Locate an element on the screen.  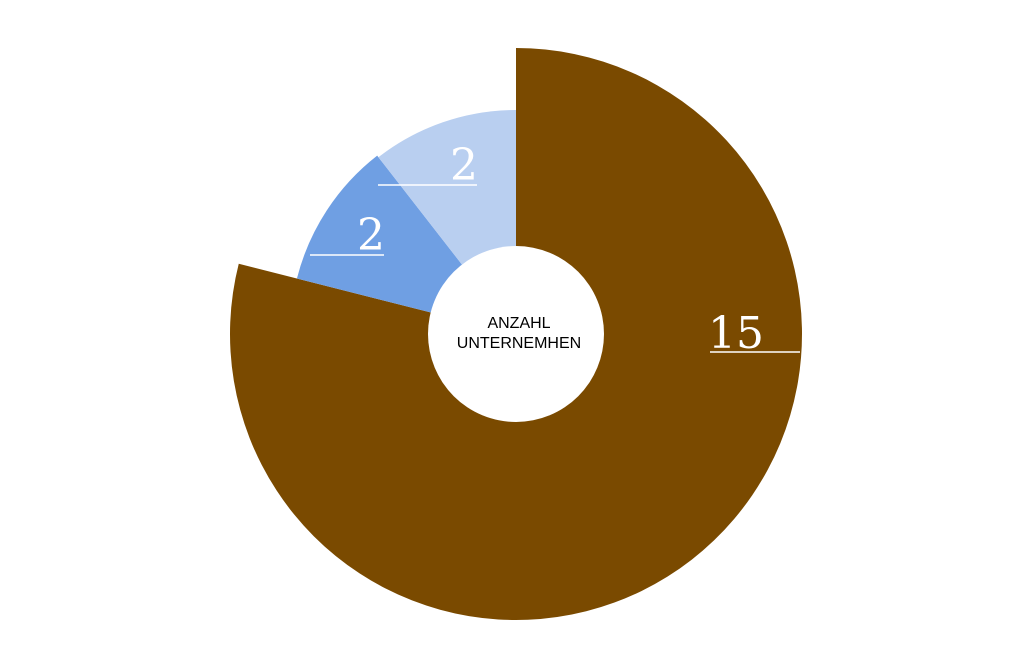
value-label-3: 2 is located at coordinates (464, 165).